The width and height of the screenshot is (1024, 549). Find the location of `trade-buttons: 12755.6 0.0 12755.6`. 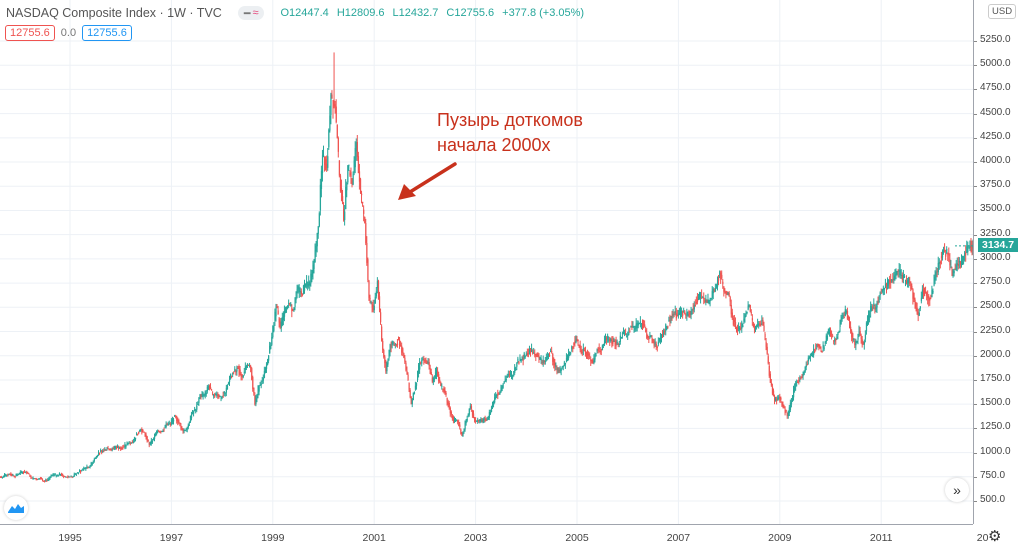

trade-buttons: 12755.6 0.0 12755.6 is located at coordinates (68, 33).